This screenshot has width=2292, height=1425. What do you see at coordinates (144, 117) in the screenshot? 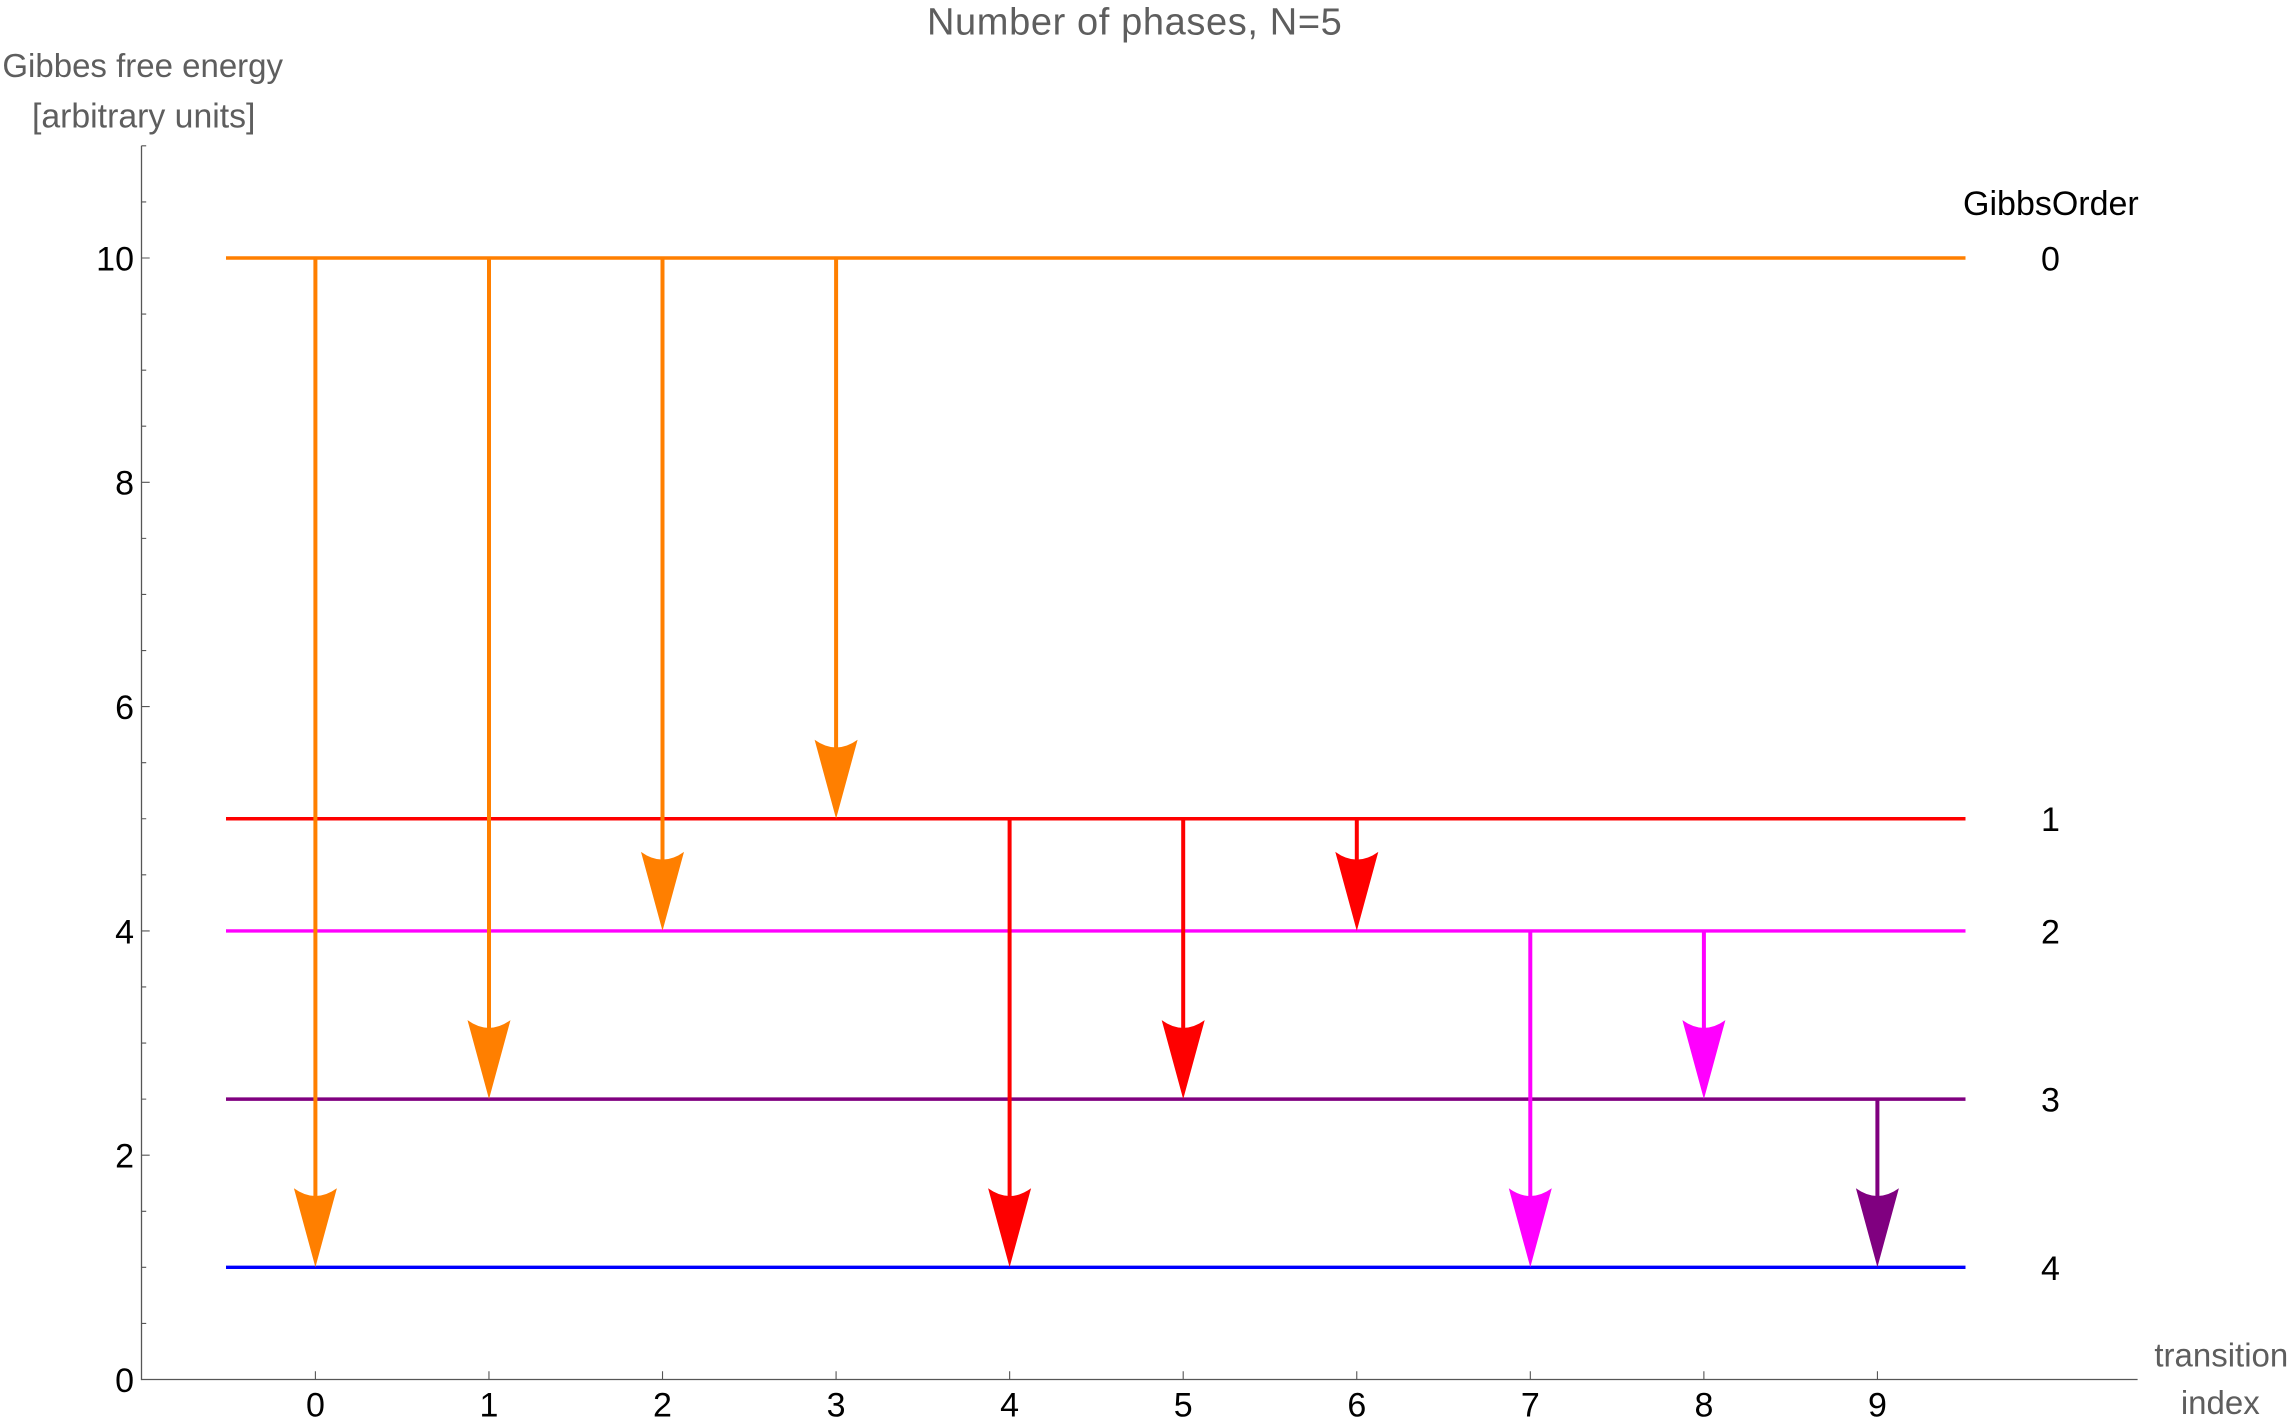
I see `svg-text: [arbitrary units]` at bounding box center [144, 117].